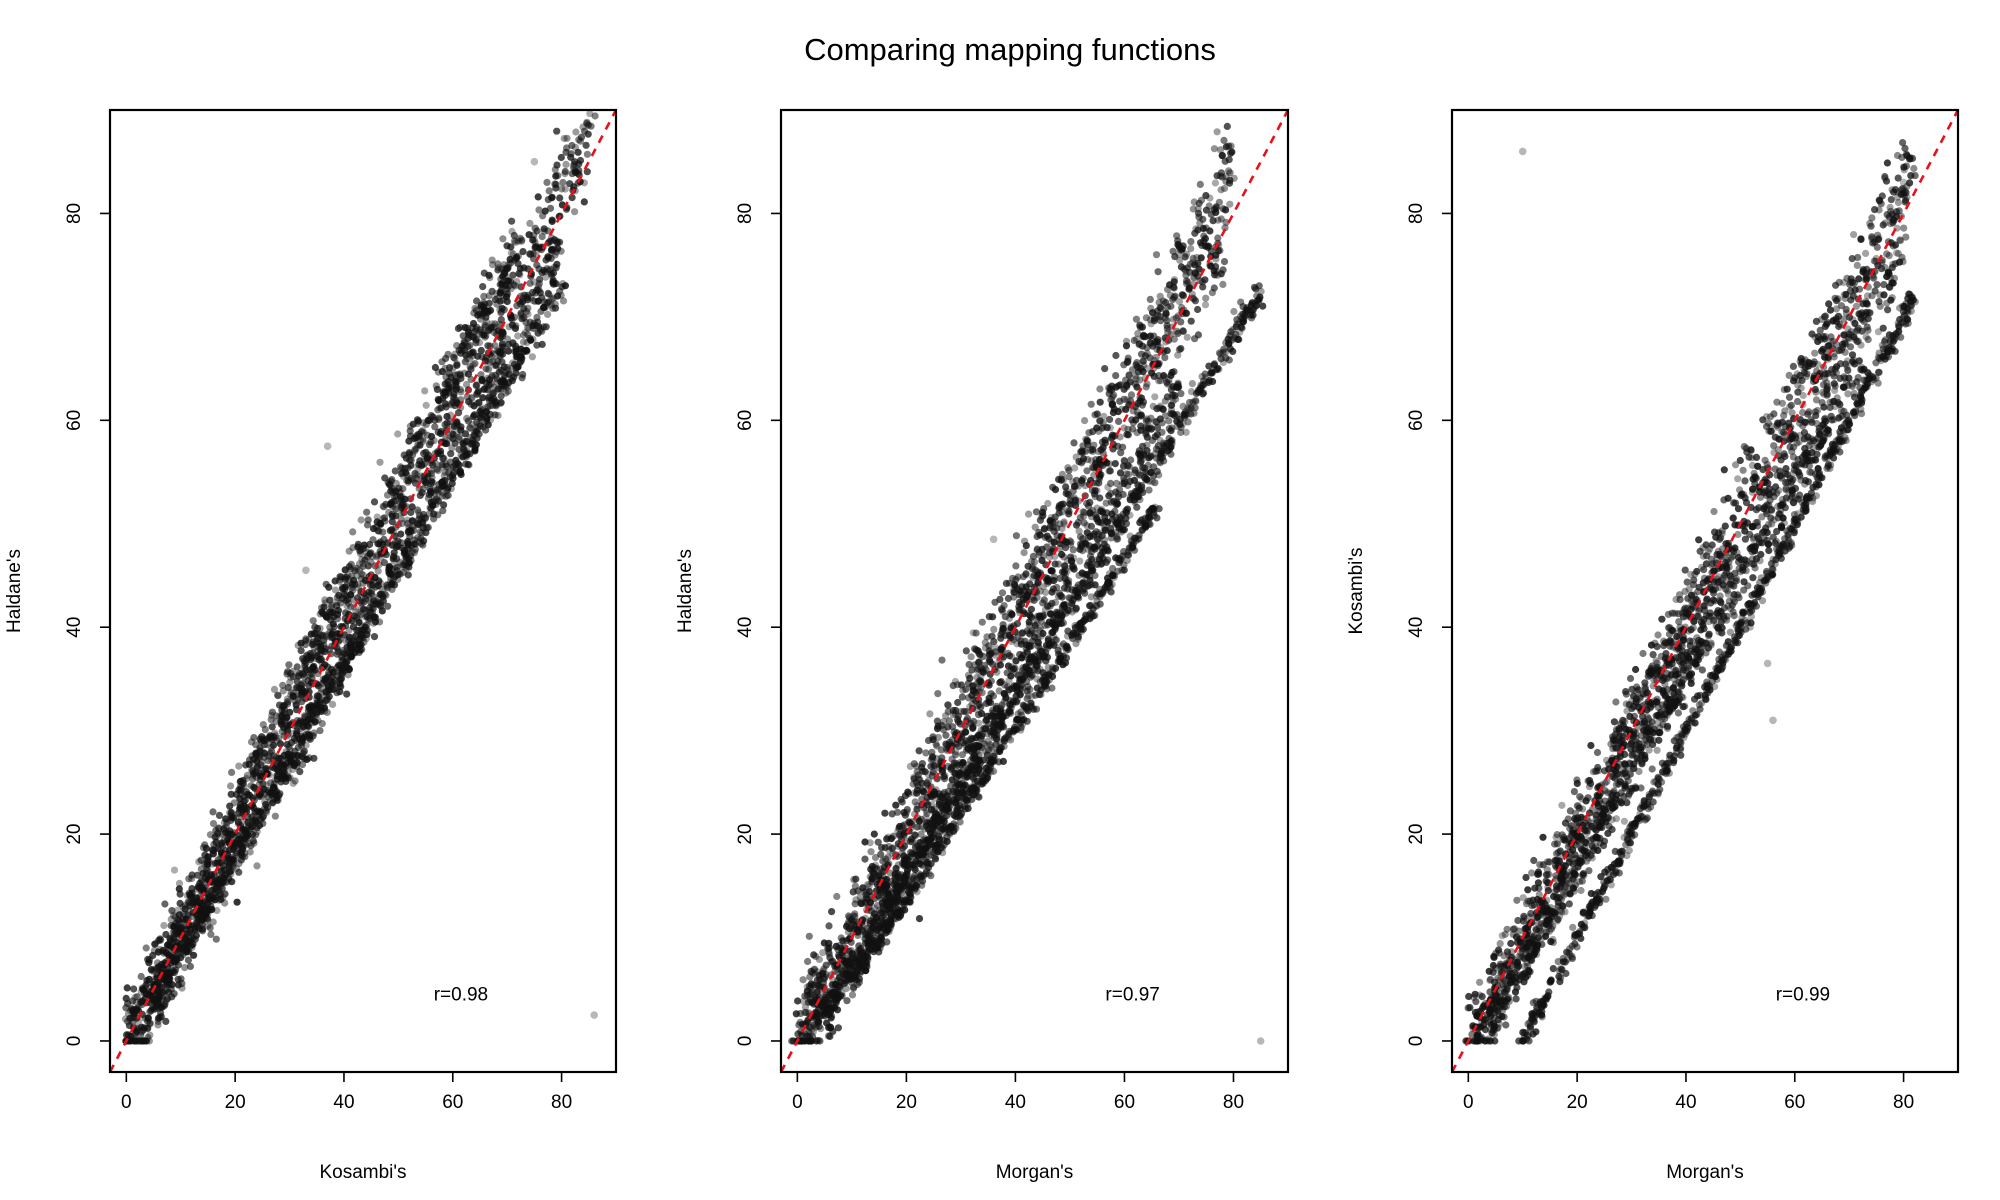  Describe the element at coordinates (343, 1102) in the screenshot. I see `x-tick-label: 40` at that location.